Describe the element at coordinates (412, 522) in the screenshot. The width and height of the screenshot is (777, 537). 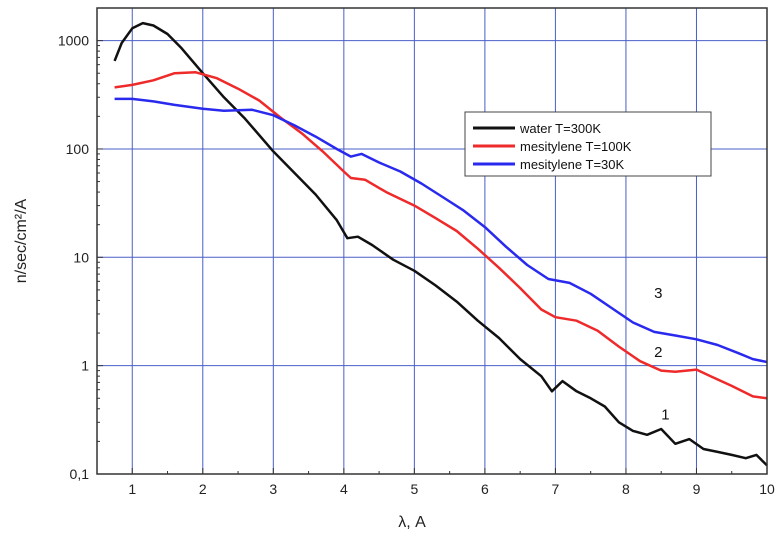
I see `x-axis-title: λ, A` at that location.